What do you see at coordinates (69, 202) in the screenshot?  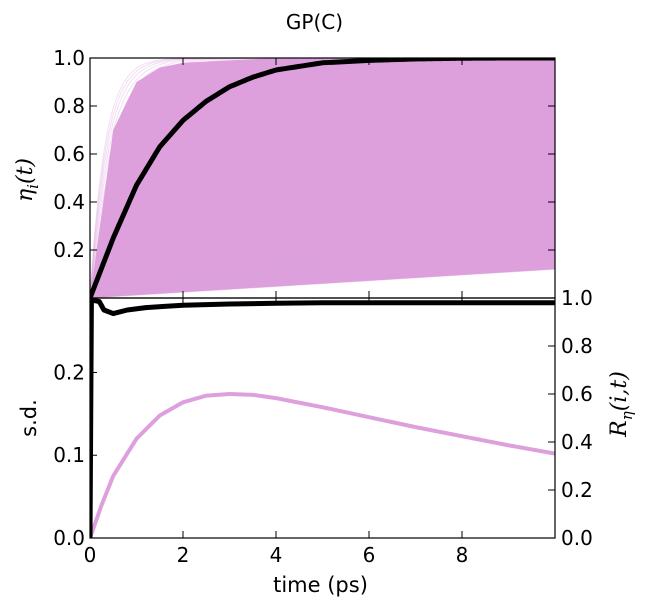 I see `top-y-tick-label: 0.4` at bounding box center [69, 202].